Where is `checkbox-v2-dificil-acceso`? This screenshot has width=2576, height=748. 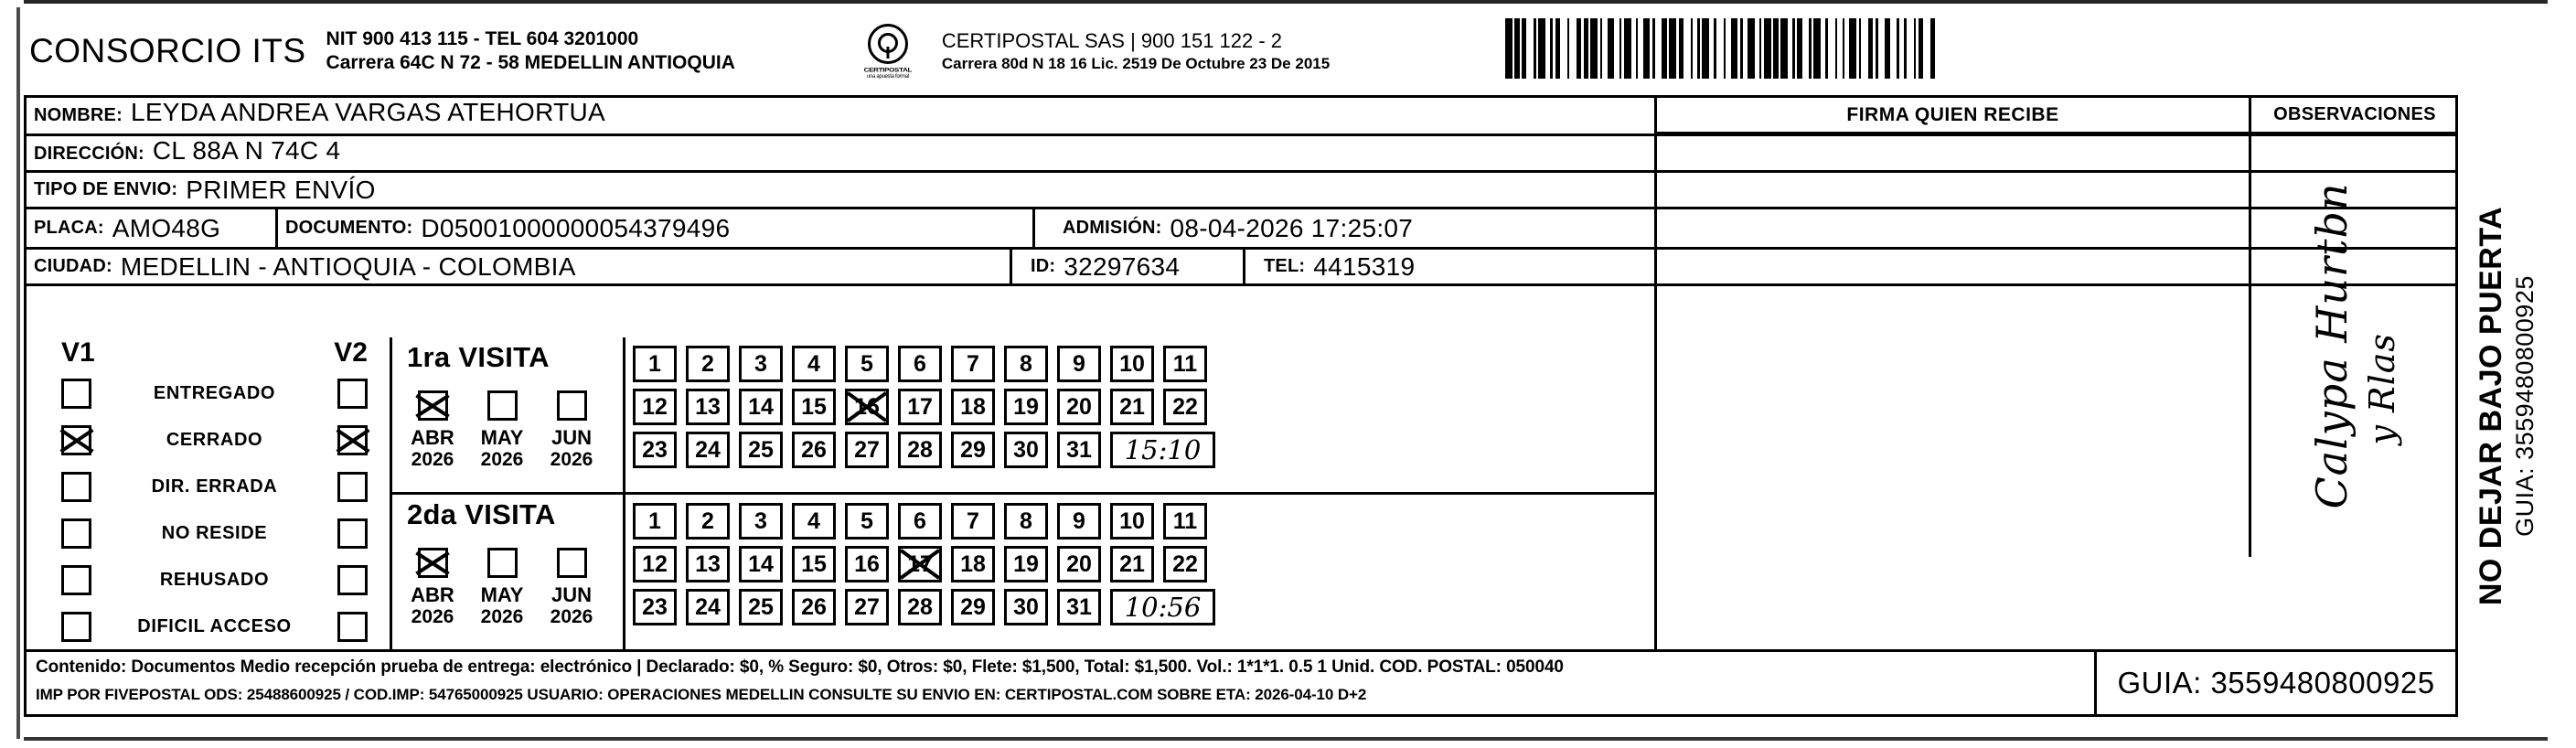
checkbox-v2-dificil-acceso is located at coordinates (352, 627).